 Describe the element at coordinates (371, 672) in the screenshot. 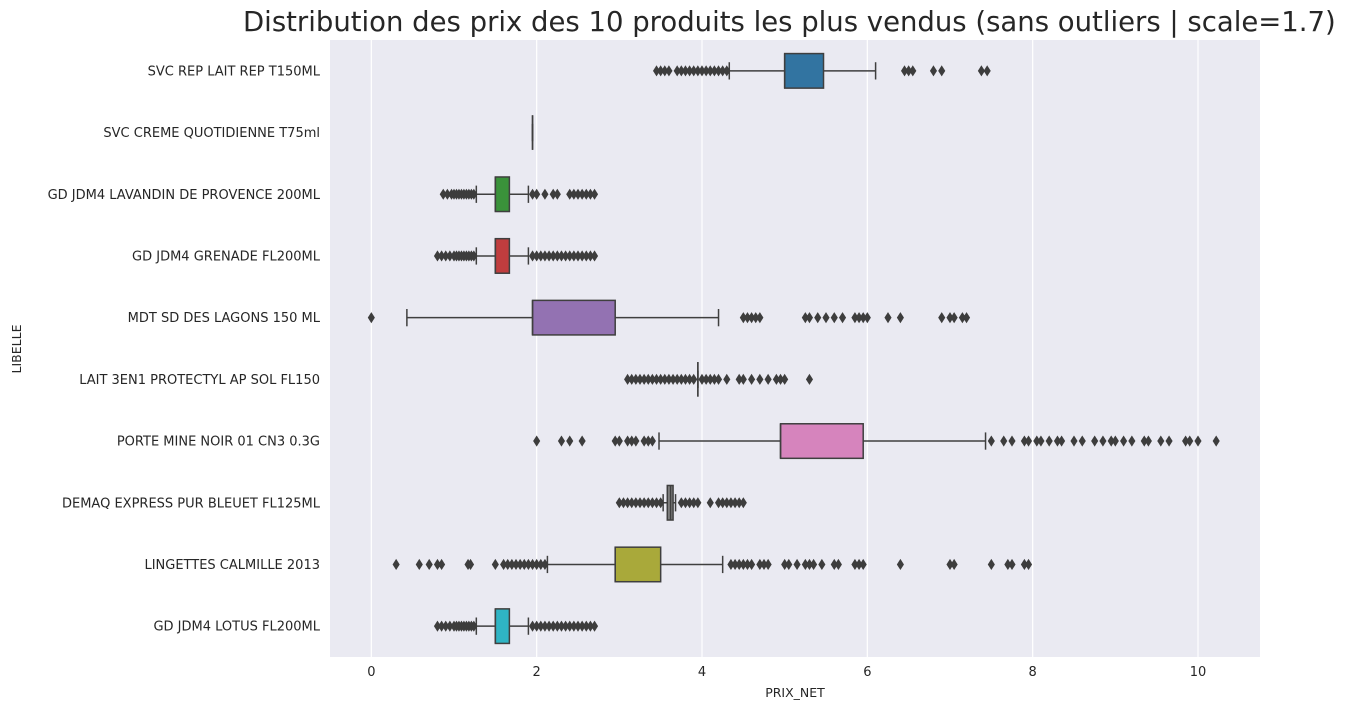

I see `x-tick-label: 0` at that location.